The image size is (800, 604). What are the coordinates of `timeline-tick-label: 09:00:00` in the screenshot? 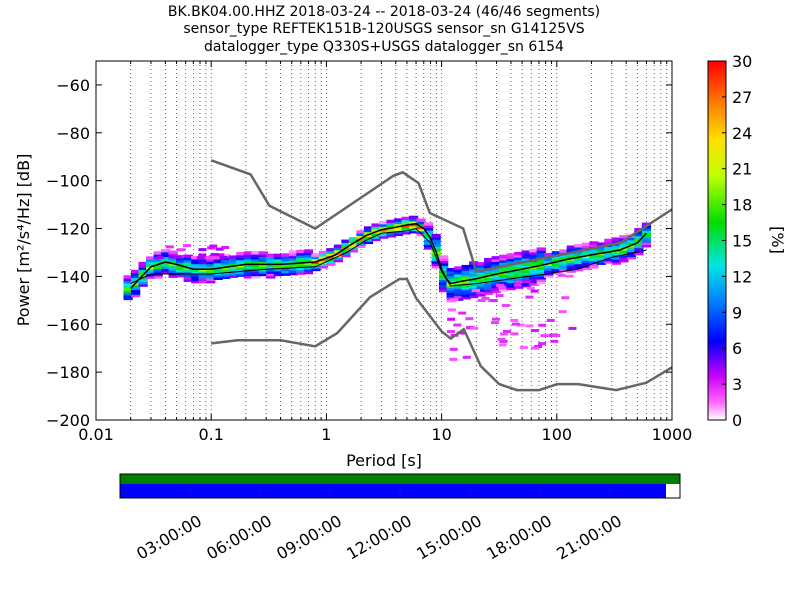 It's located at (309, 537).